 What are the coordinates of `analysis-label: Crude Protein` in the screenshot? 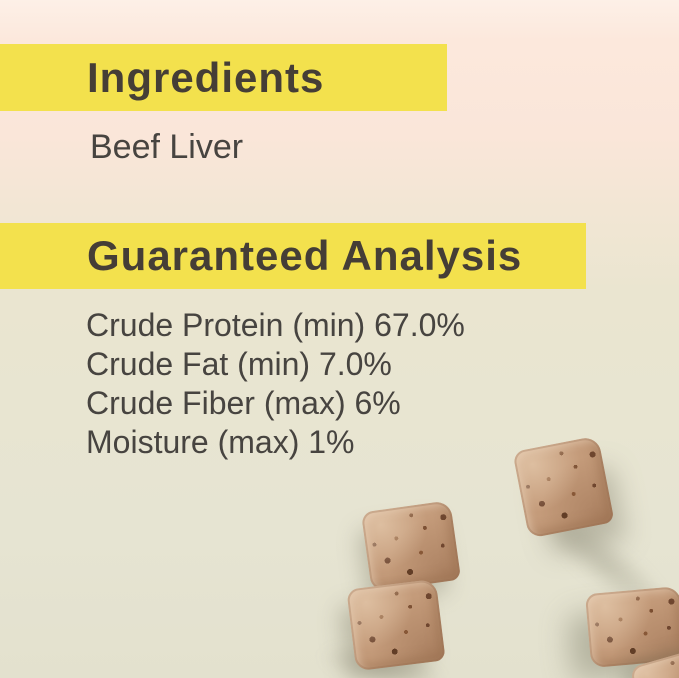 It's located at (185, 325).